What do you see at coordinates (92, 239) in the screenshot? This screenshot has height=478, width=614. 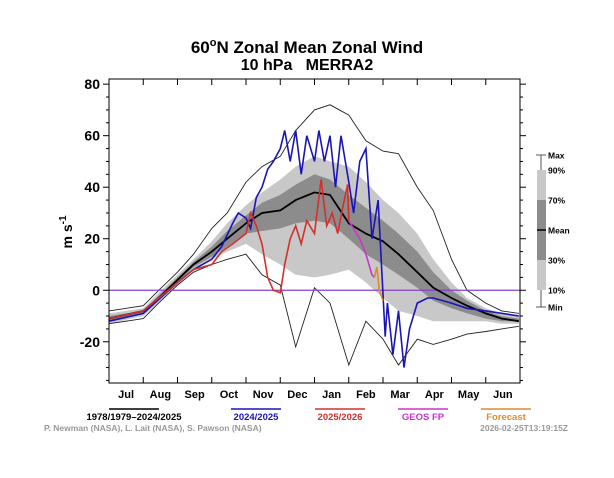 I see `y-tick-label: 20` at bounding box center [92, 239].